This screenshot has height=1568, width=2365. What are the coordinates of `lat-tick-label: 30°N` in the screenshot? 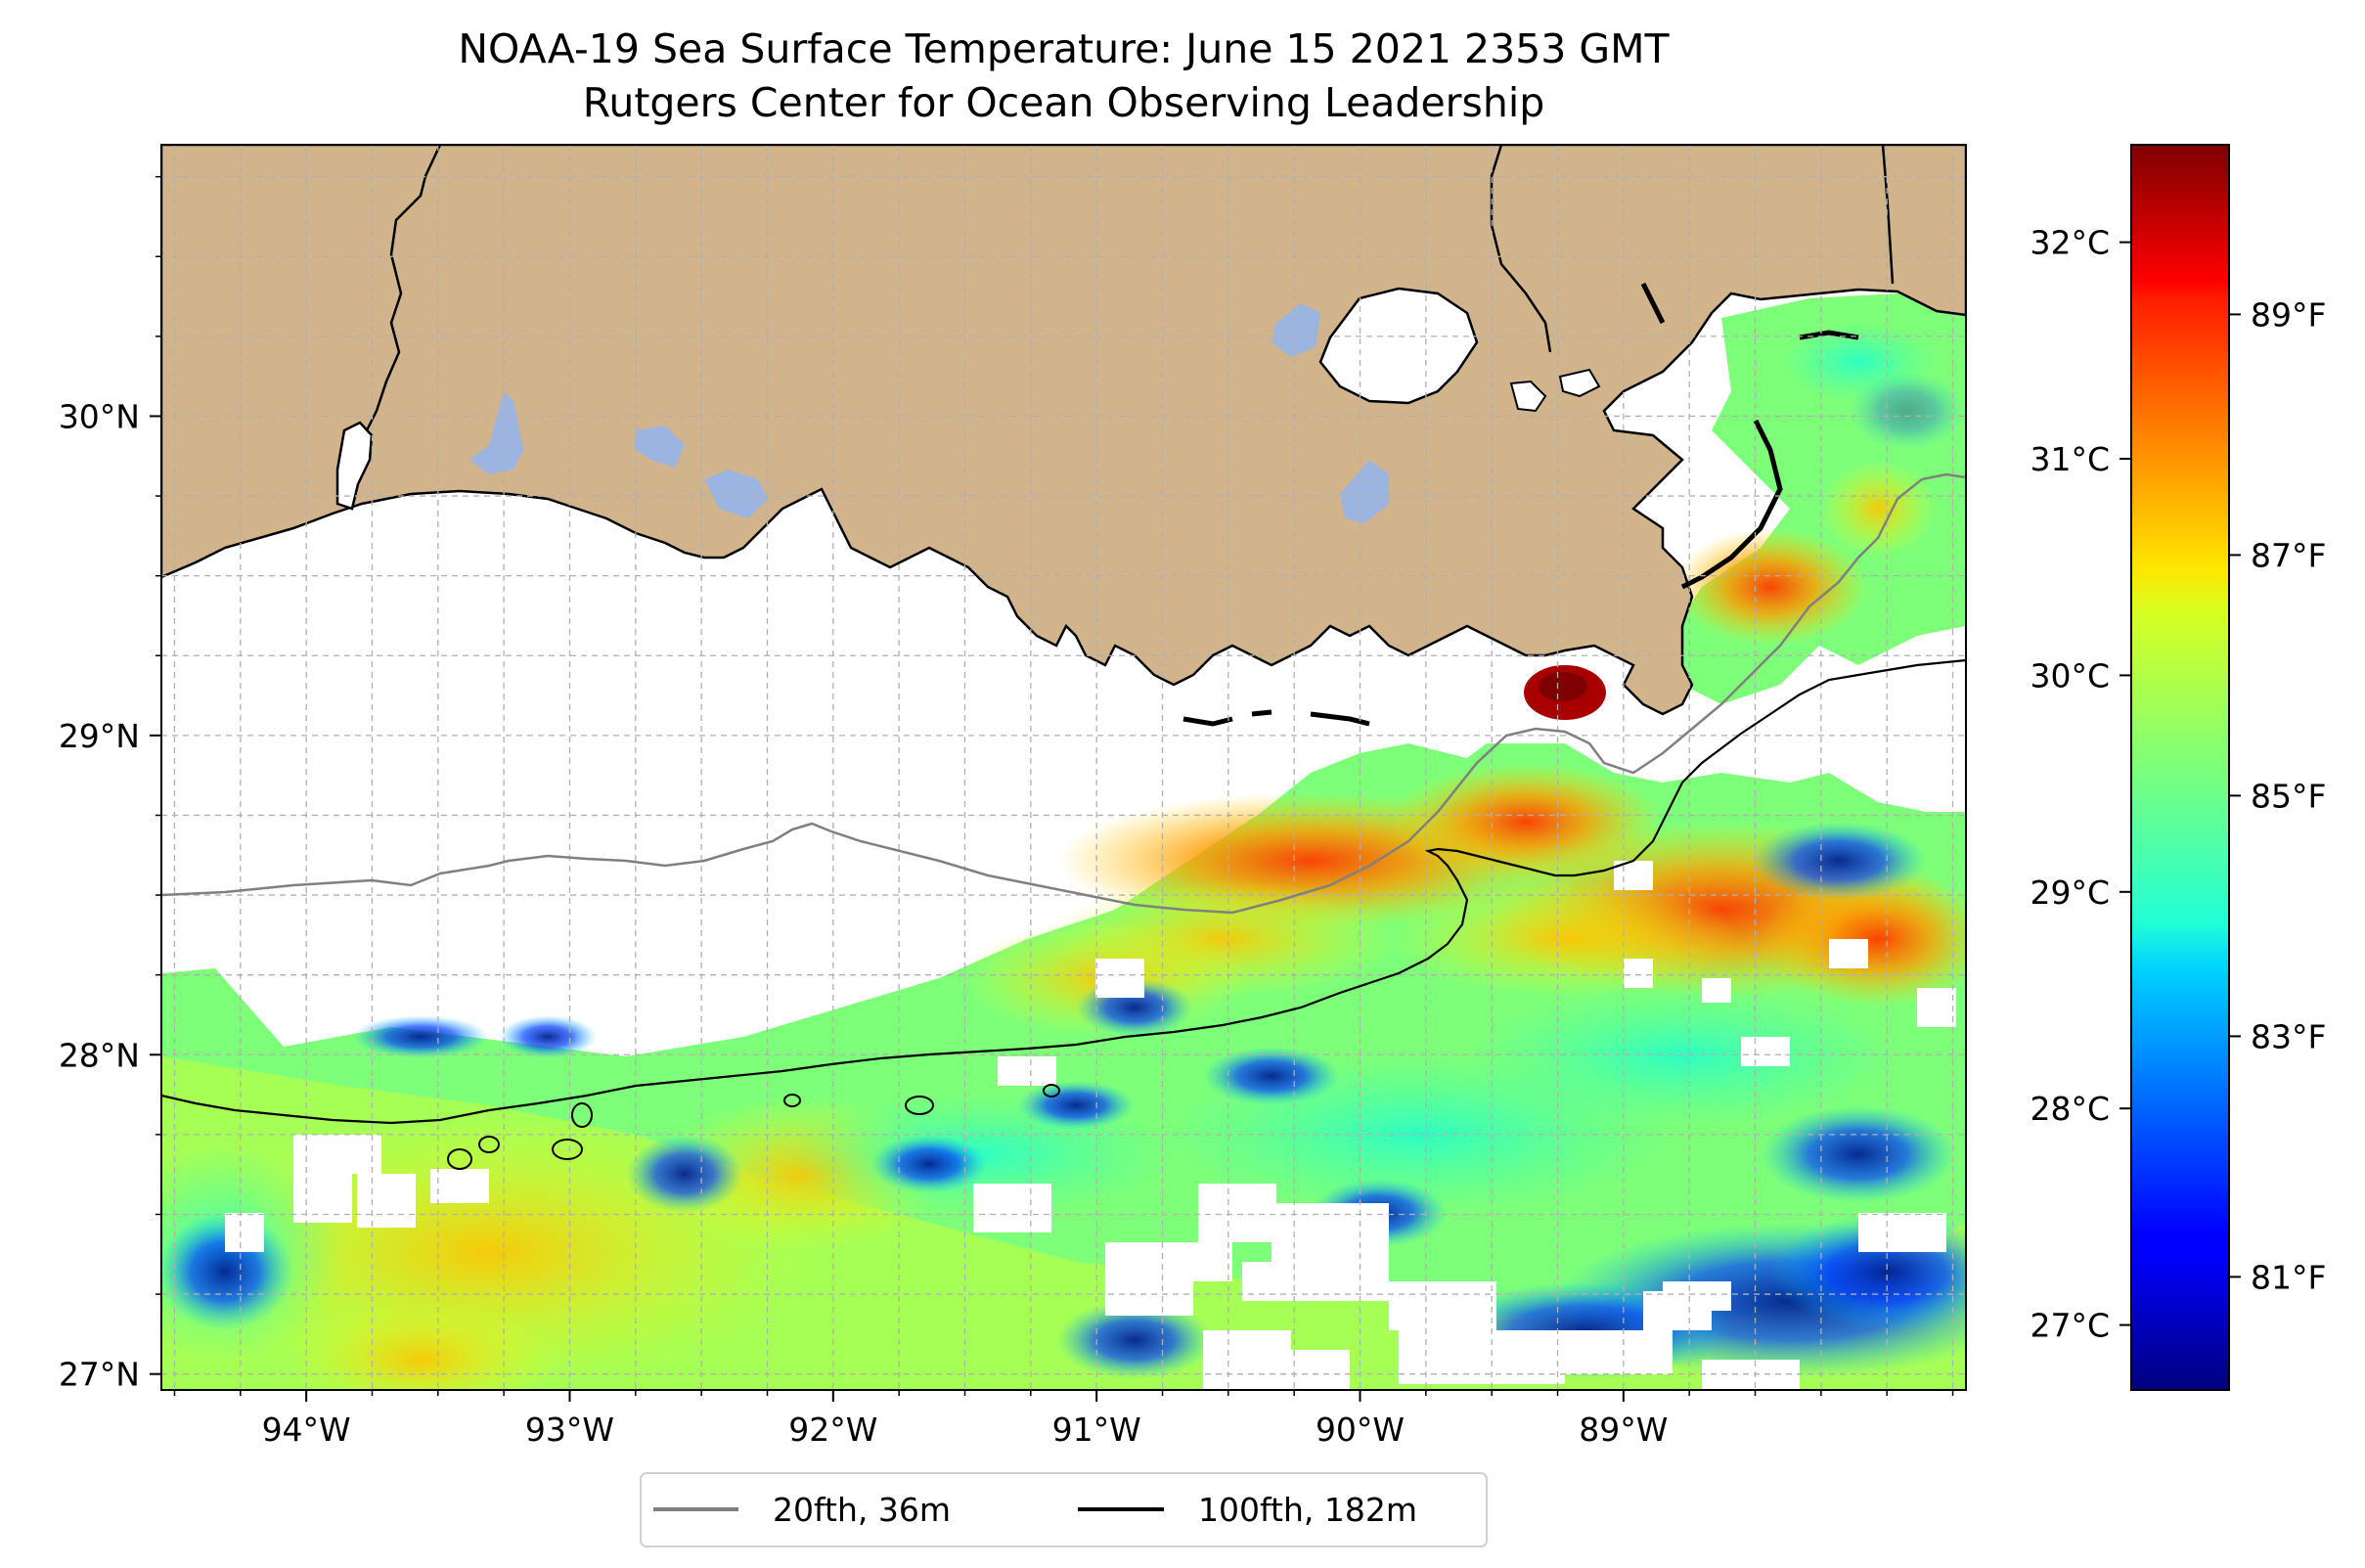 It's located at (99, 416).